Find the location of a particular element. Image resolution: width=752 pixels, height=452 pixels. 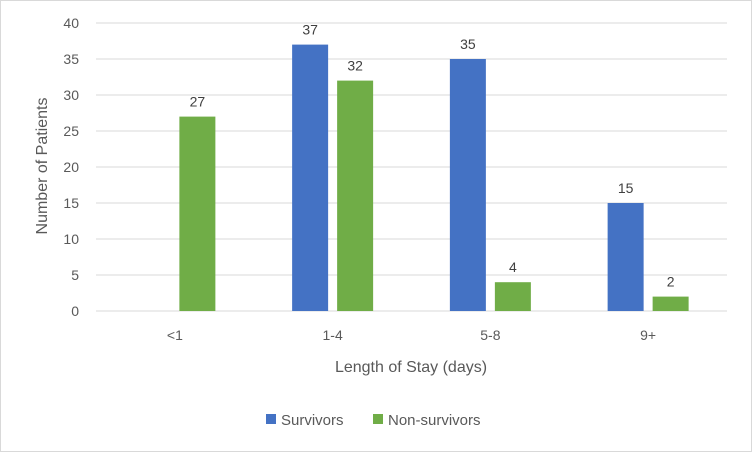

y-tick-label: 10 is located at coordinates (71, 239).